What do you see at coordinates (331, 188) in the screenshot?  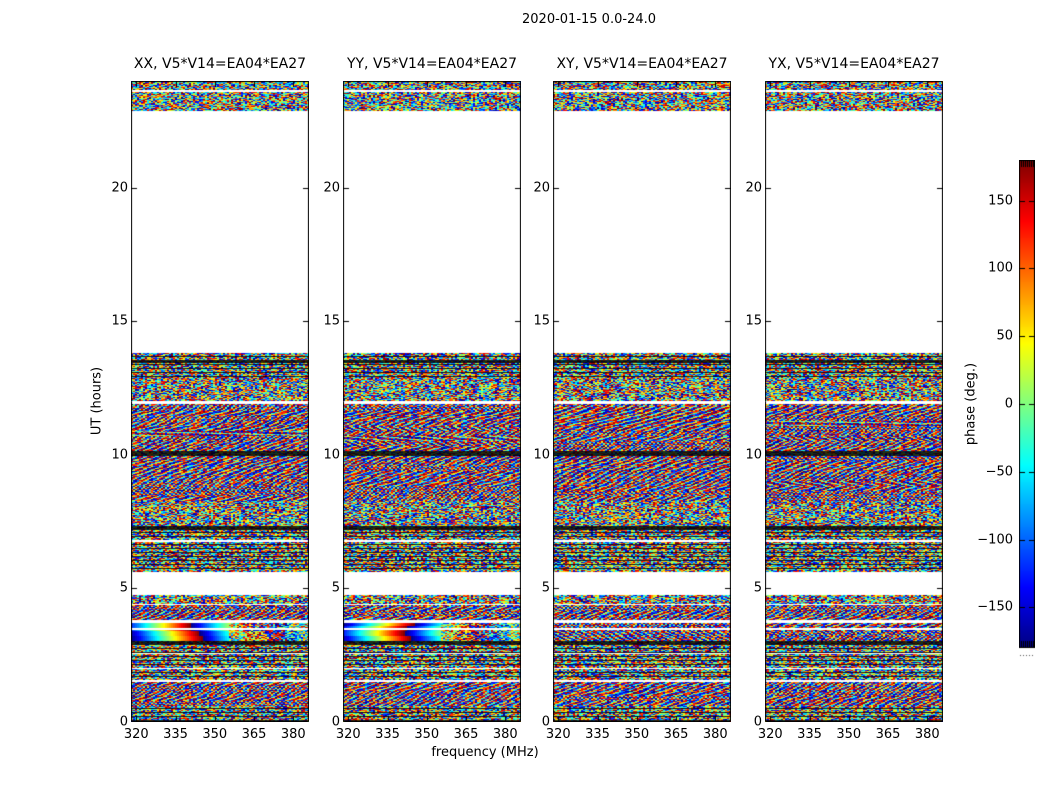 I see `ytick-label-yy-20: 20` at bounding box center [331, 188].